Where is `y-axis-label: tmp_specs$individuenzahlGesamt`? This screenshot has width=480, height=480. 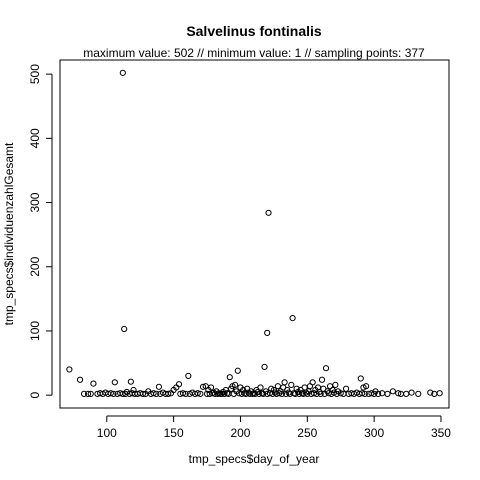 y-axis-label: tmp_specs$individuenzahlGesamt is located at coordinates (9, 233).